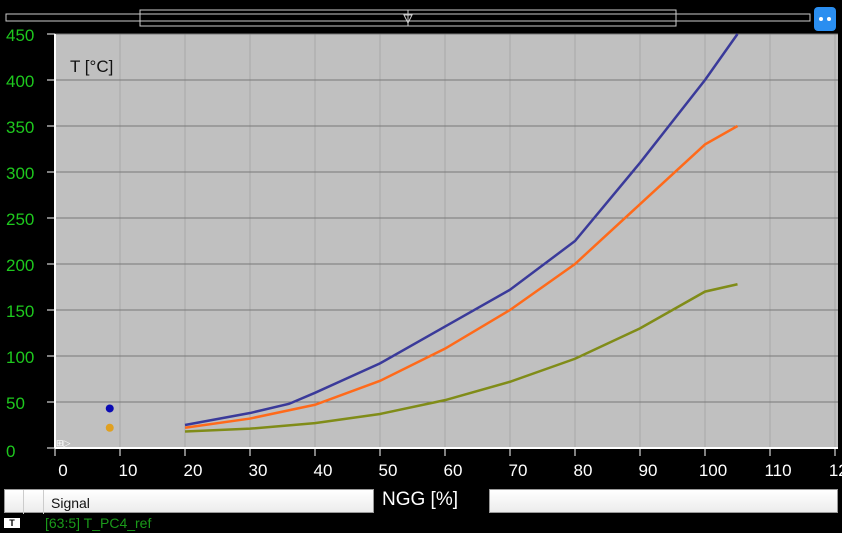 This screenshot has height=533, width=842. What do you see at coordinates (20, 357) in the screenshot?
I see `y-tick-label: 100` at bounding box center [20, 357].